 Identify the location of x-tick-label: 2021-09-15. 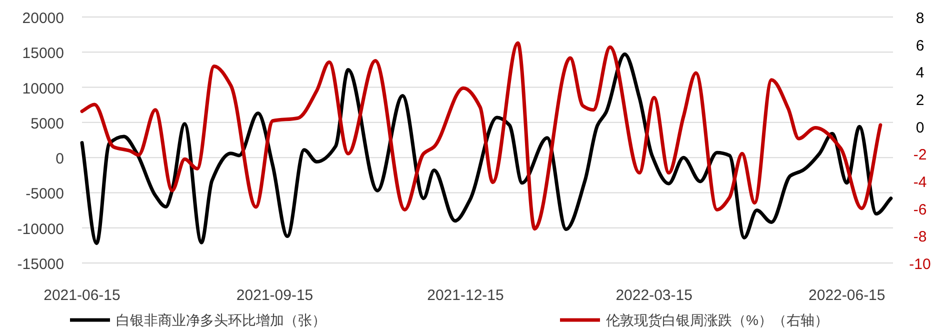
(275, 295).